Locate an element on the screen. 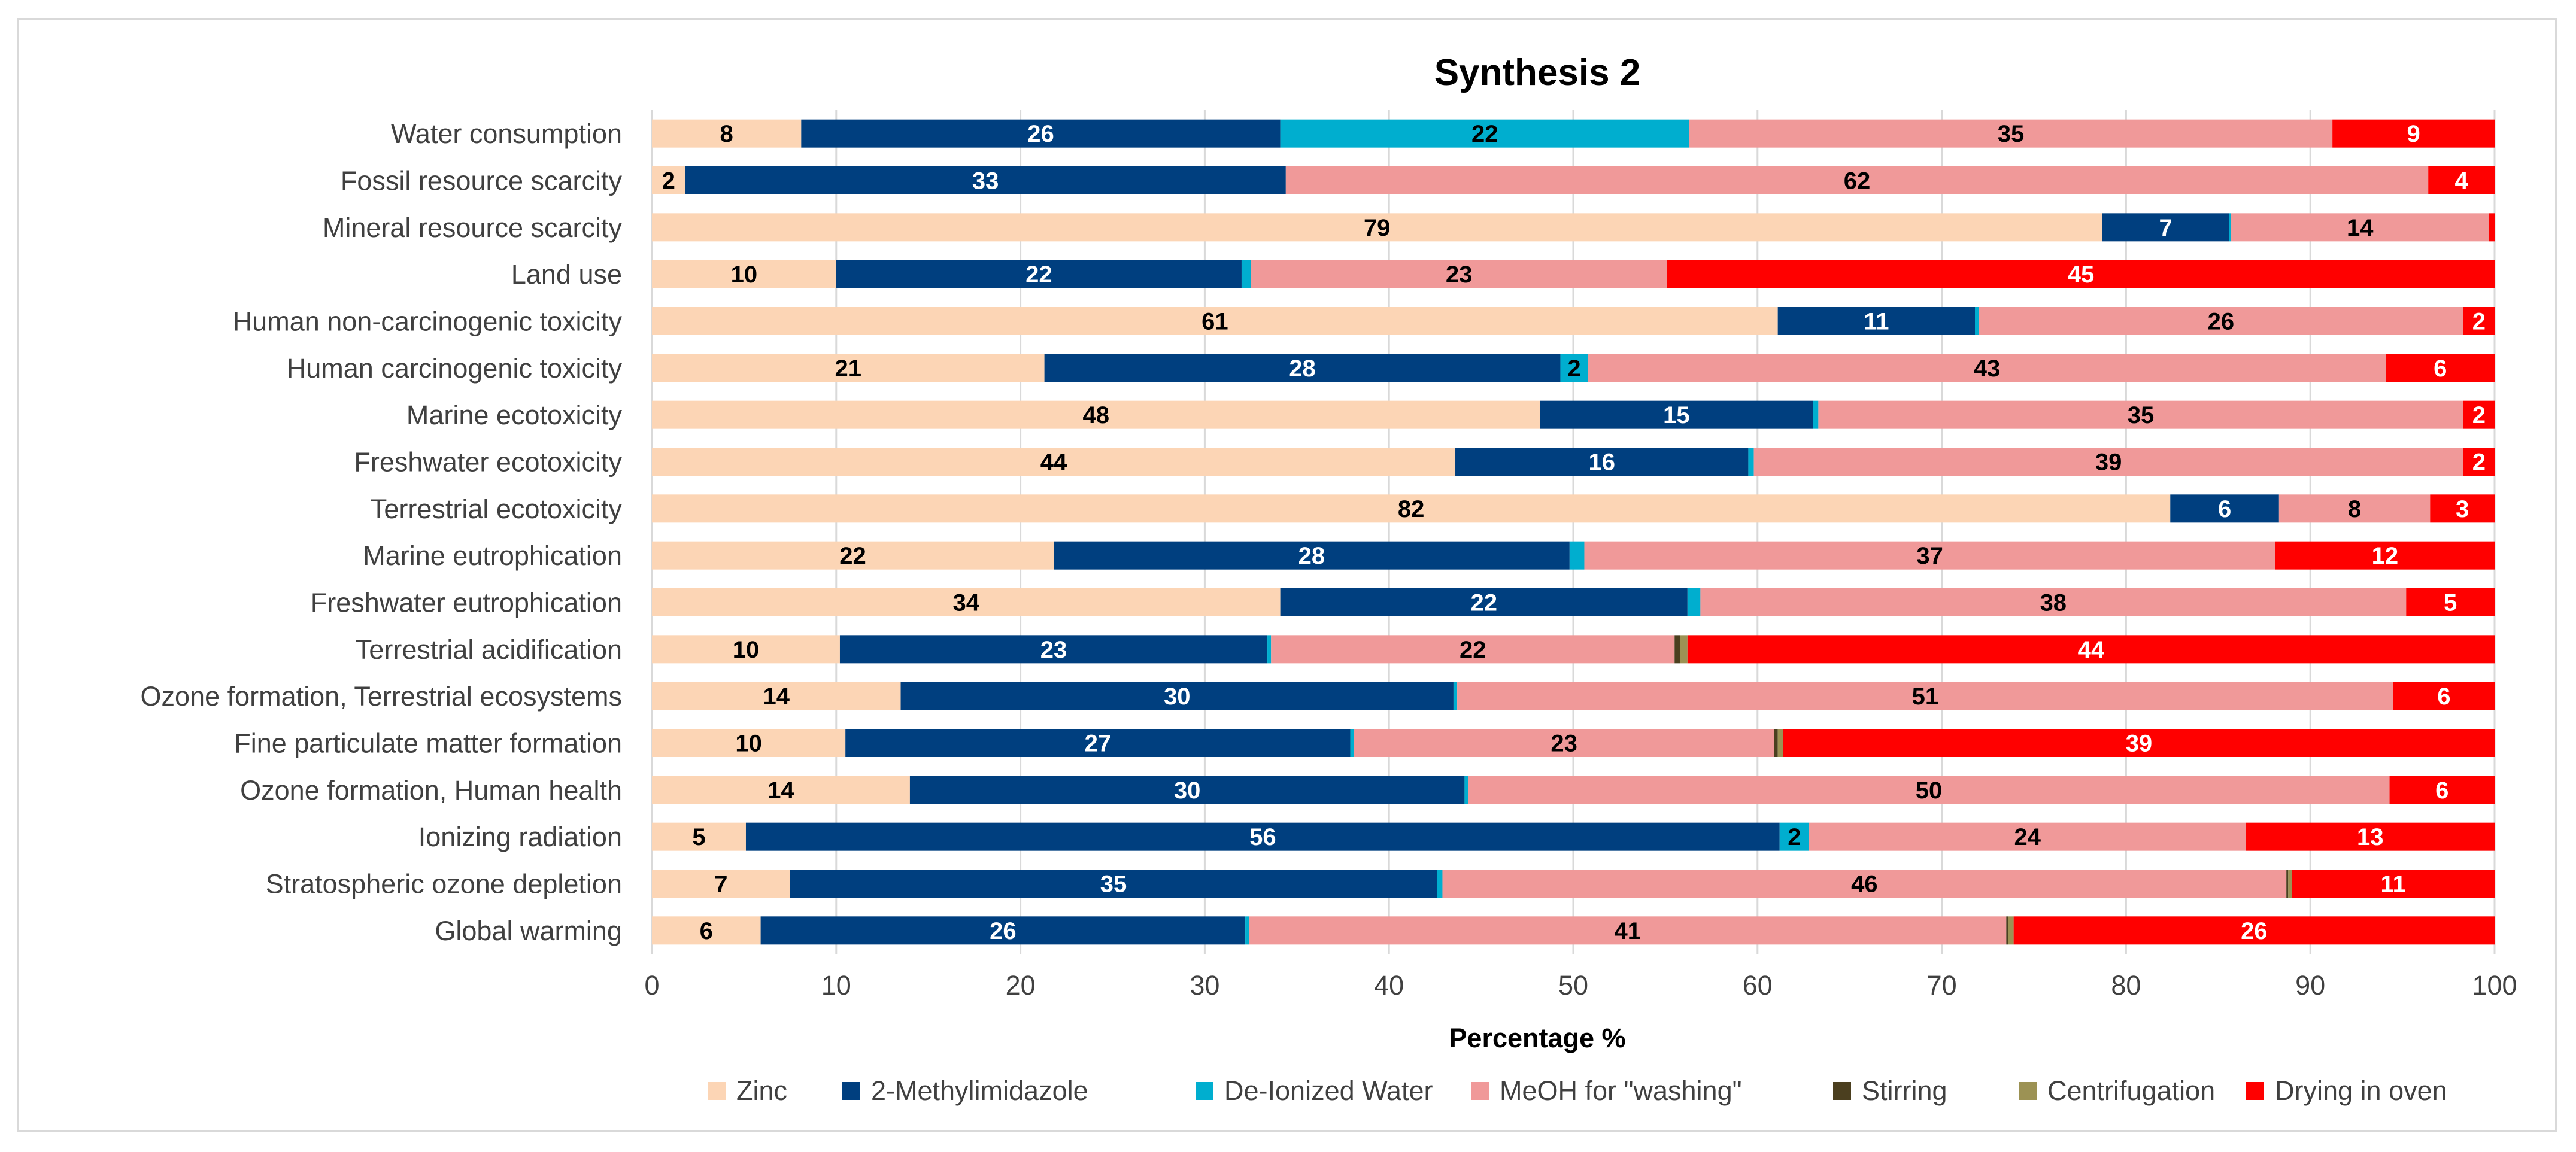 This screenshot has height=1152, width=2576. data-label: 16 is located at coordinates (1601, 462).